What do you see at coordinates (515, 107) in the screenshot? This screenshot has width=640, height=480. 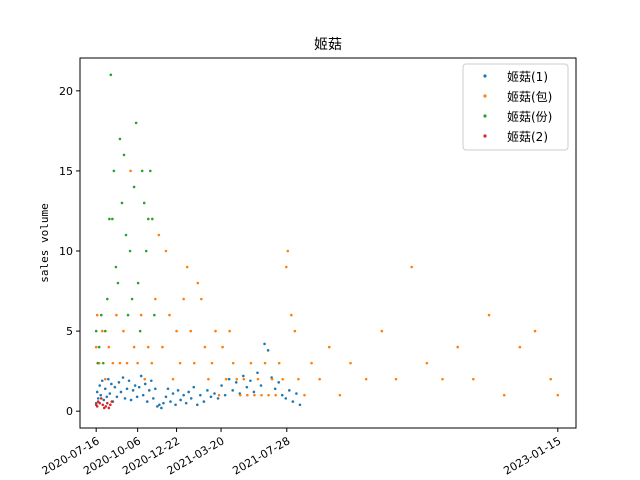 I see `legend-box` at bounding box center [515, 107].